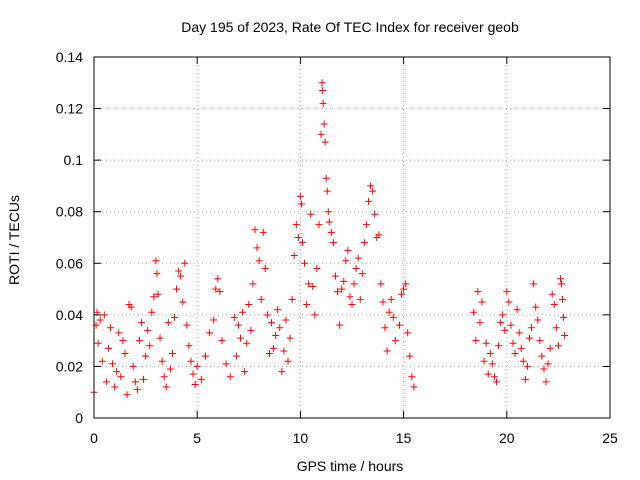  Describe the element at coordinates (74, 160) in the screenshot. I see `y-tick-label: 0.1` at that location.